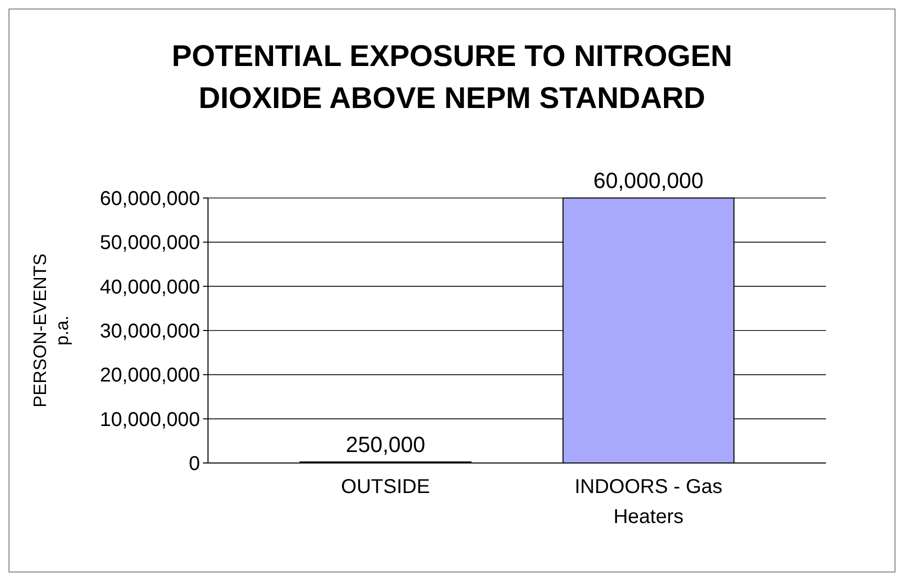  Describe the element at coordinates (150, 287) in the screenshot. I see `y-tick-label: 40,000,000` at that location.